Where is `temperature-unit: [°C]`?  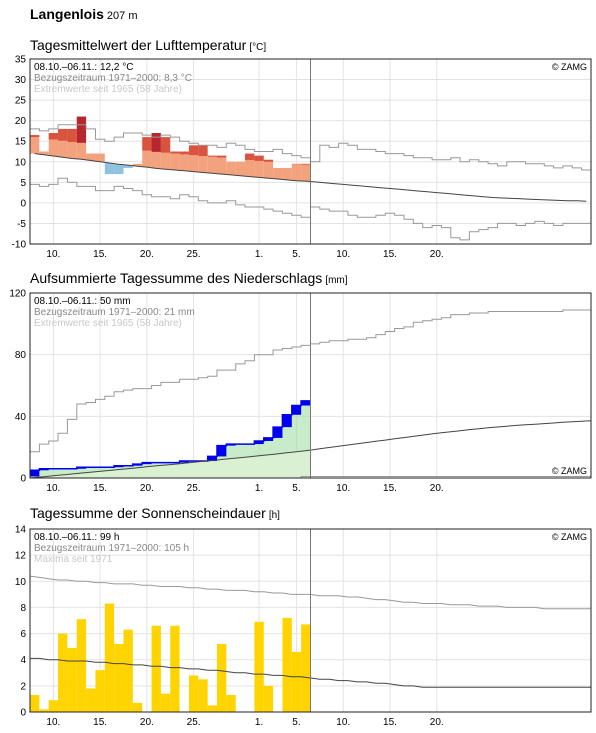
temperature-unit: [°C] is located at coordinates (257, 47).